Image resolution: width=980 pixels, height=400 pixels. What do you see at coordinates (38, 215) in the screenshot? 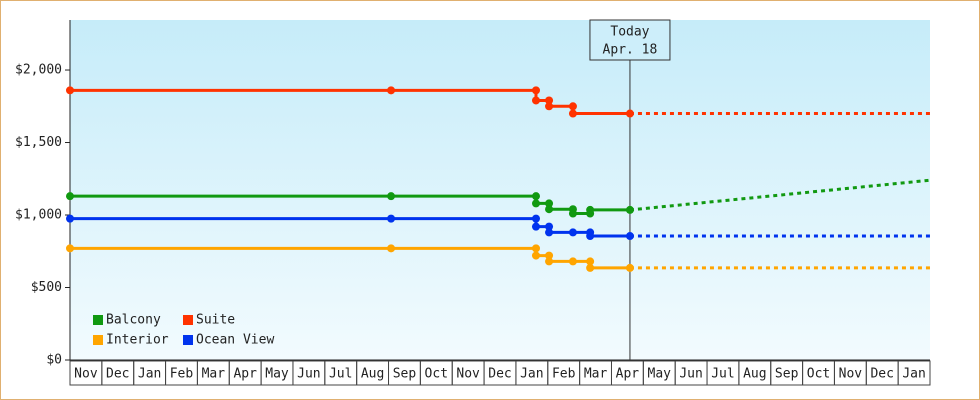
I see `y-tick-label: $1,000` at bounding box center [38, 215].